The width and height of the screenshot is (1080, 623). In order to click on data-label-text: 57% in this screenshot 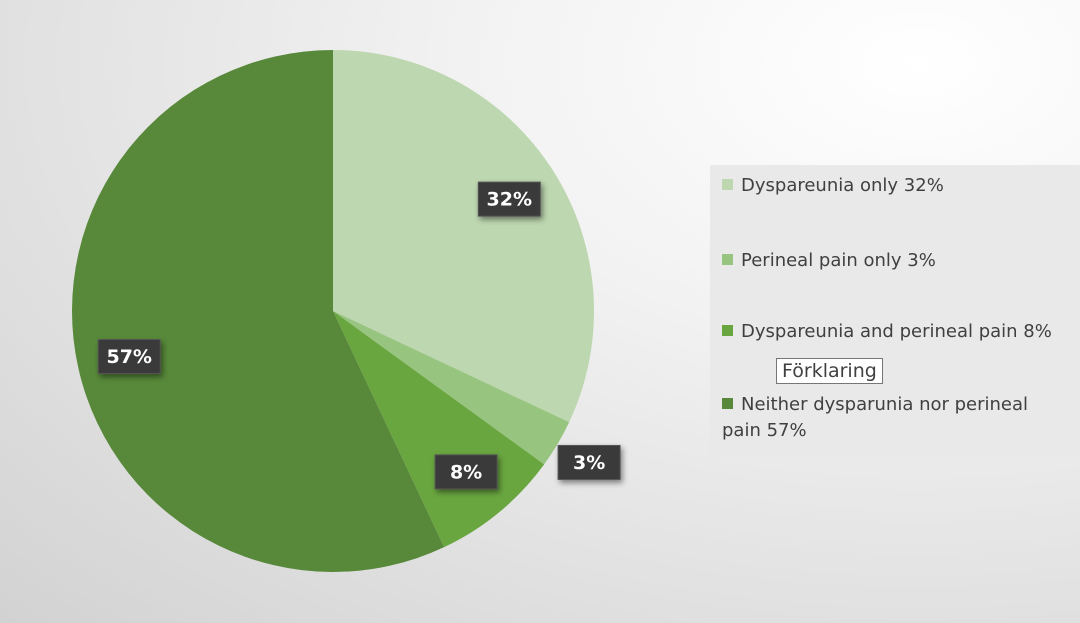, I will do `click(128, 357)`.